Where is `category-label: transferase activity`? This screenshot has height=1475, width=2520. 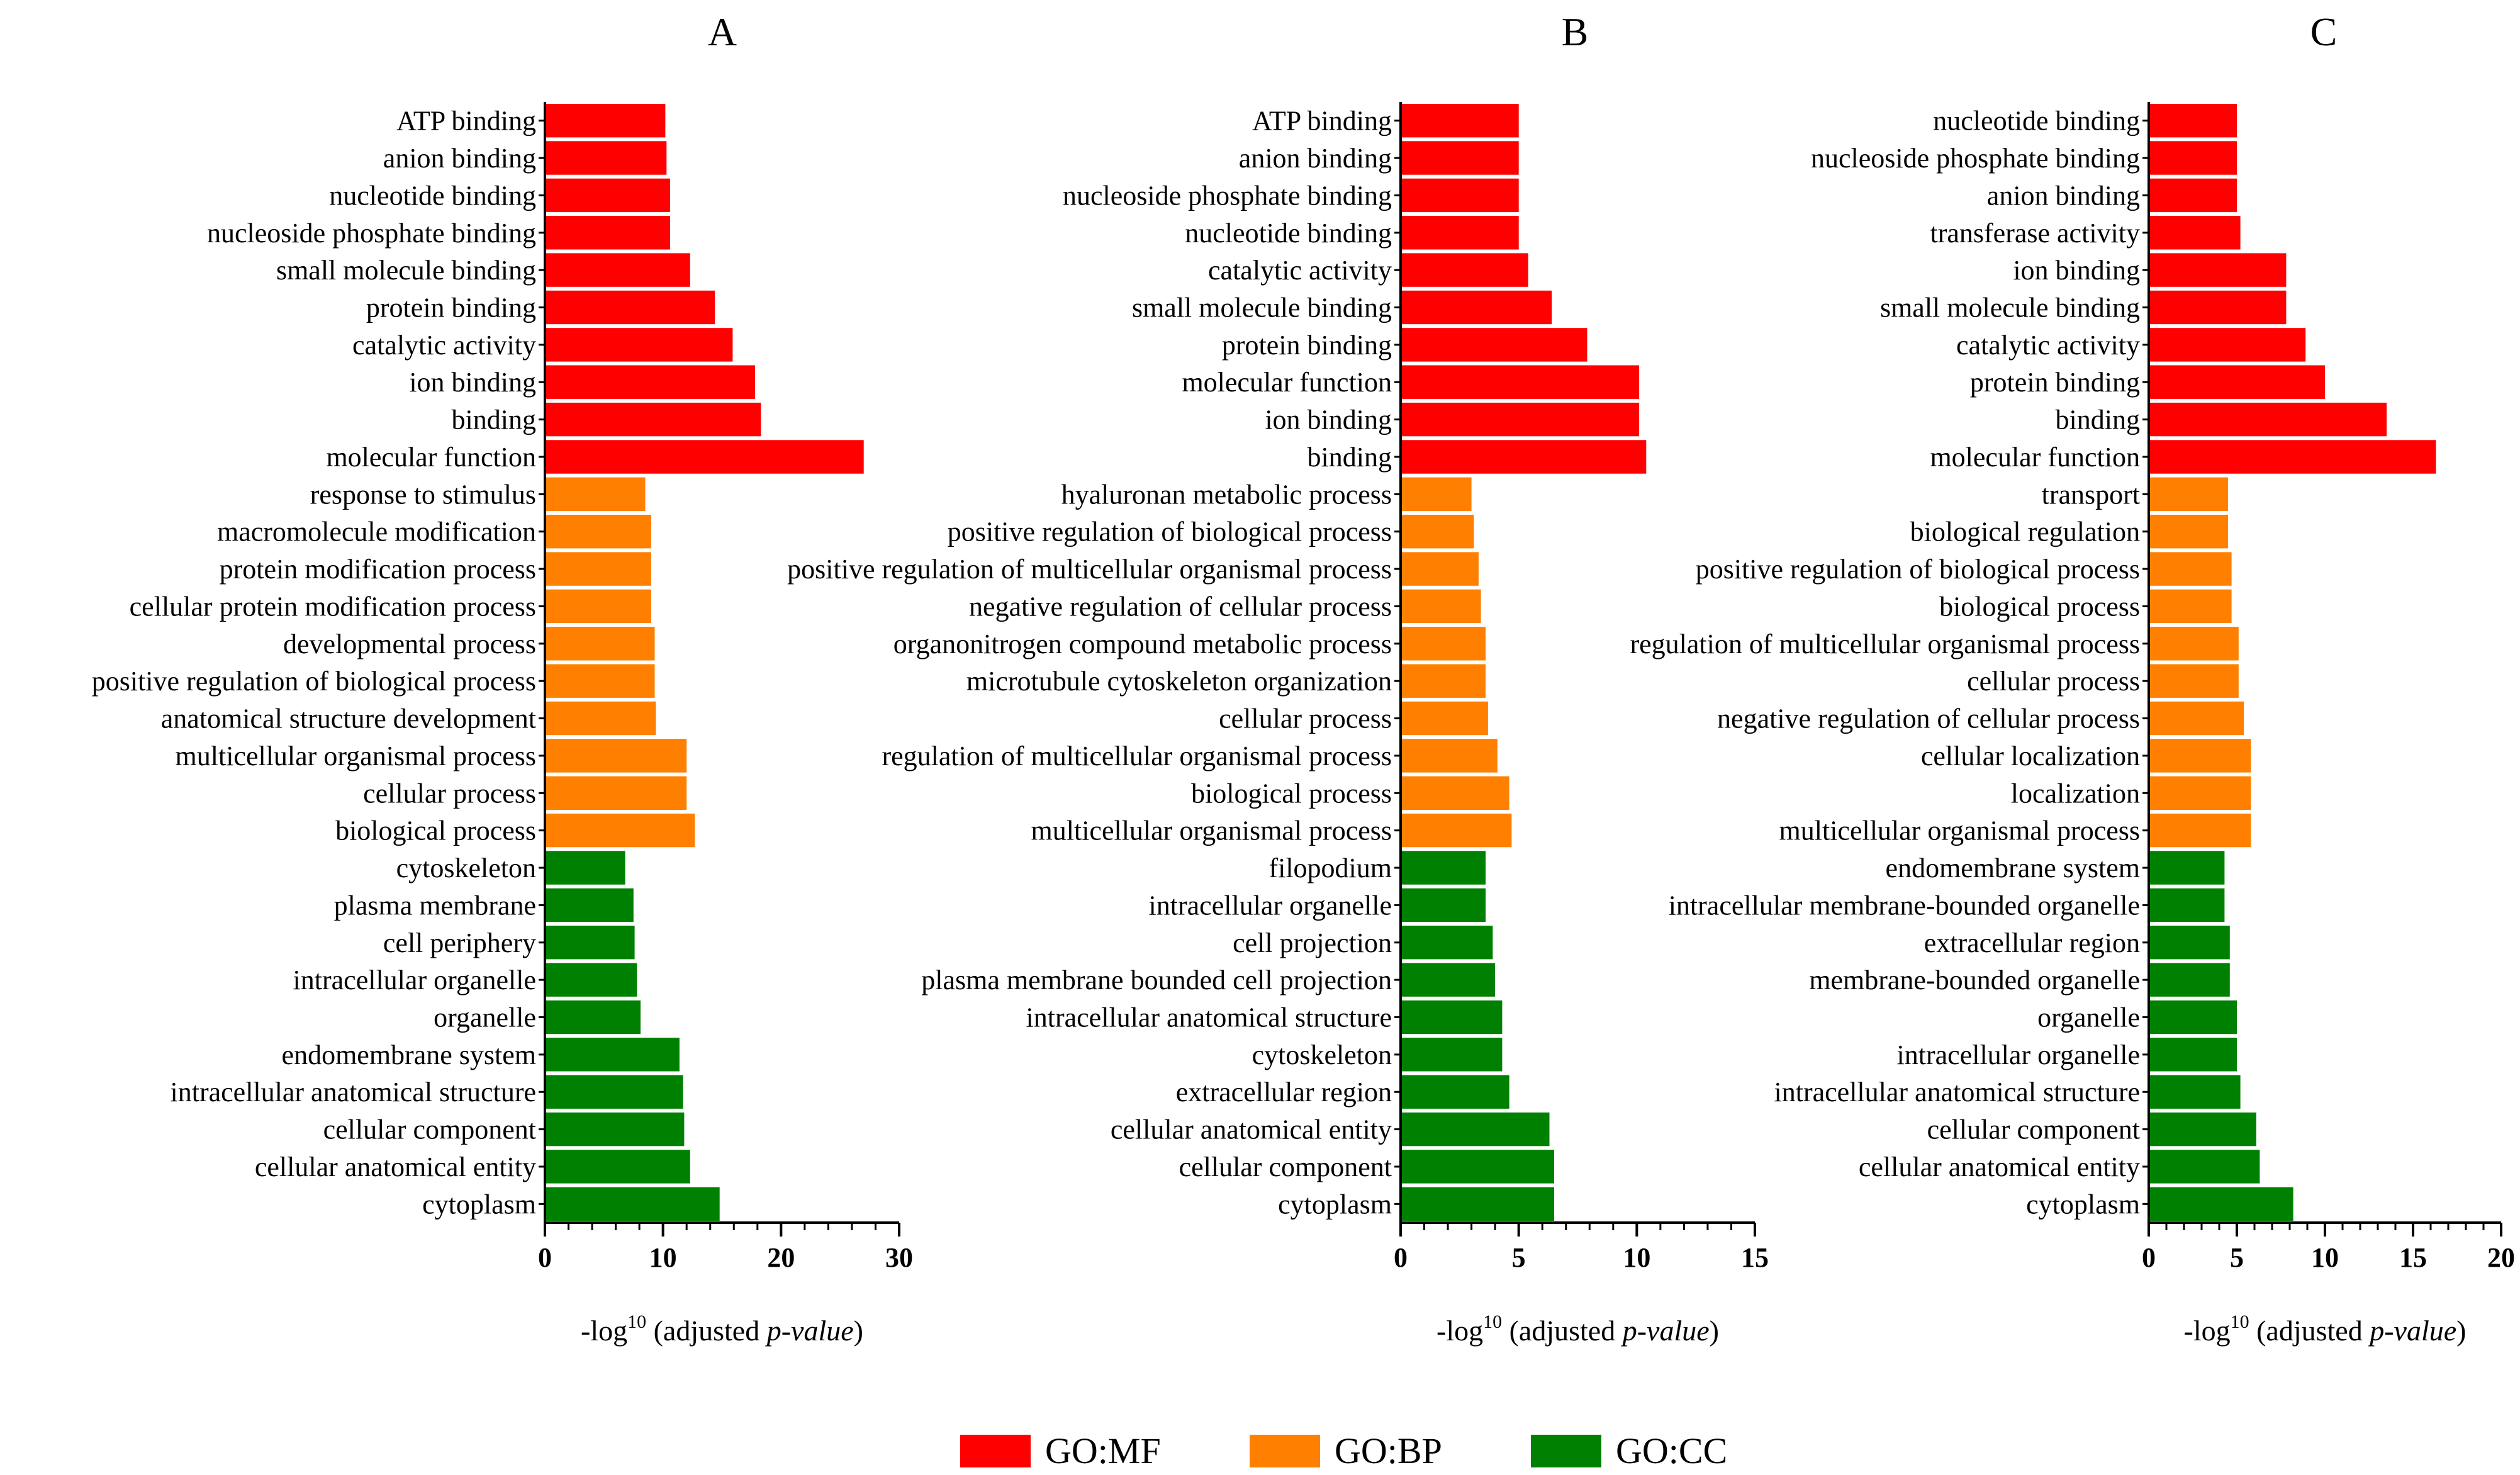
category-label: transferase activity is located at coordinates (2035, 234).